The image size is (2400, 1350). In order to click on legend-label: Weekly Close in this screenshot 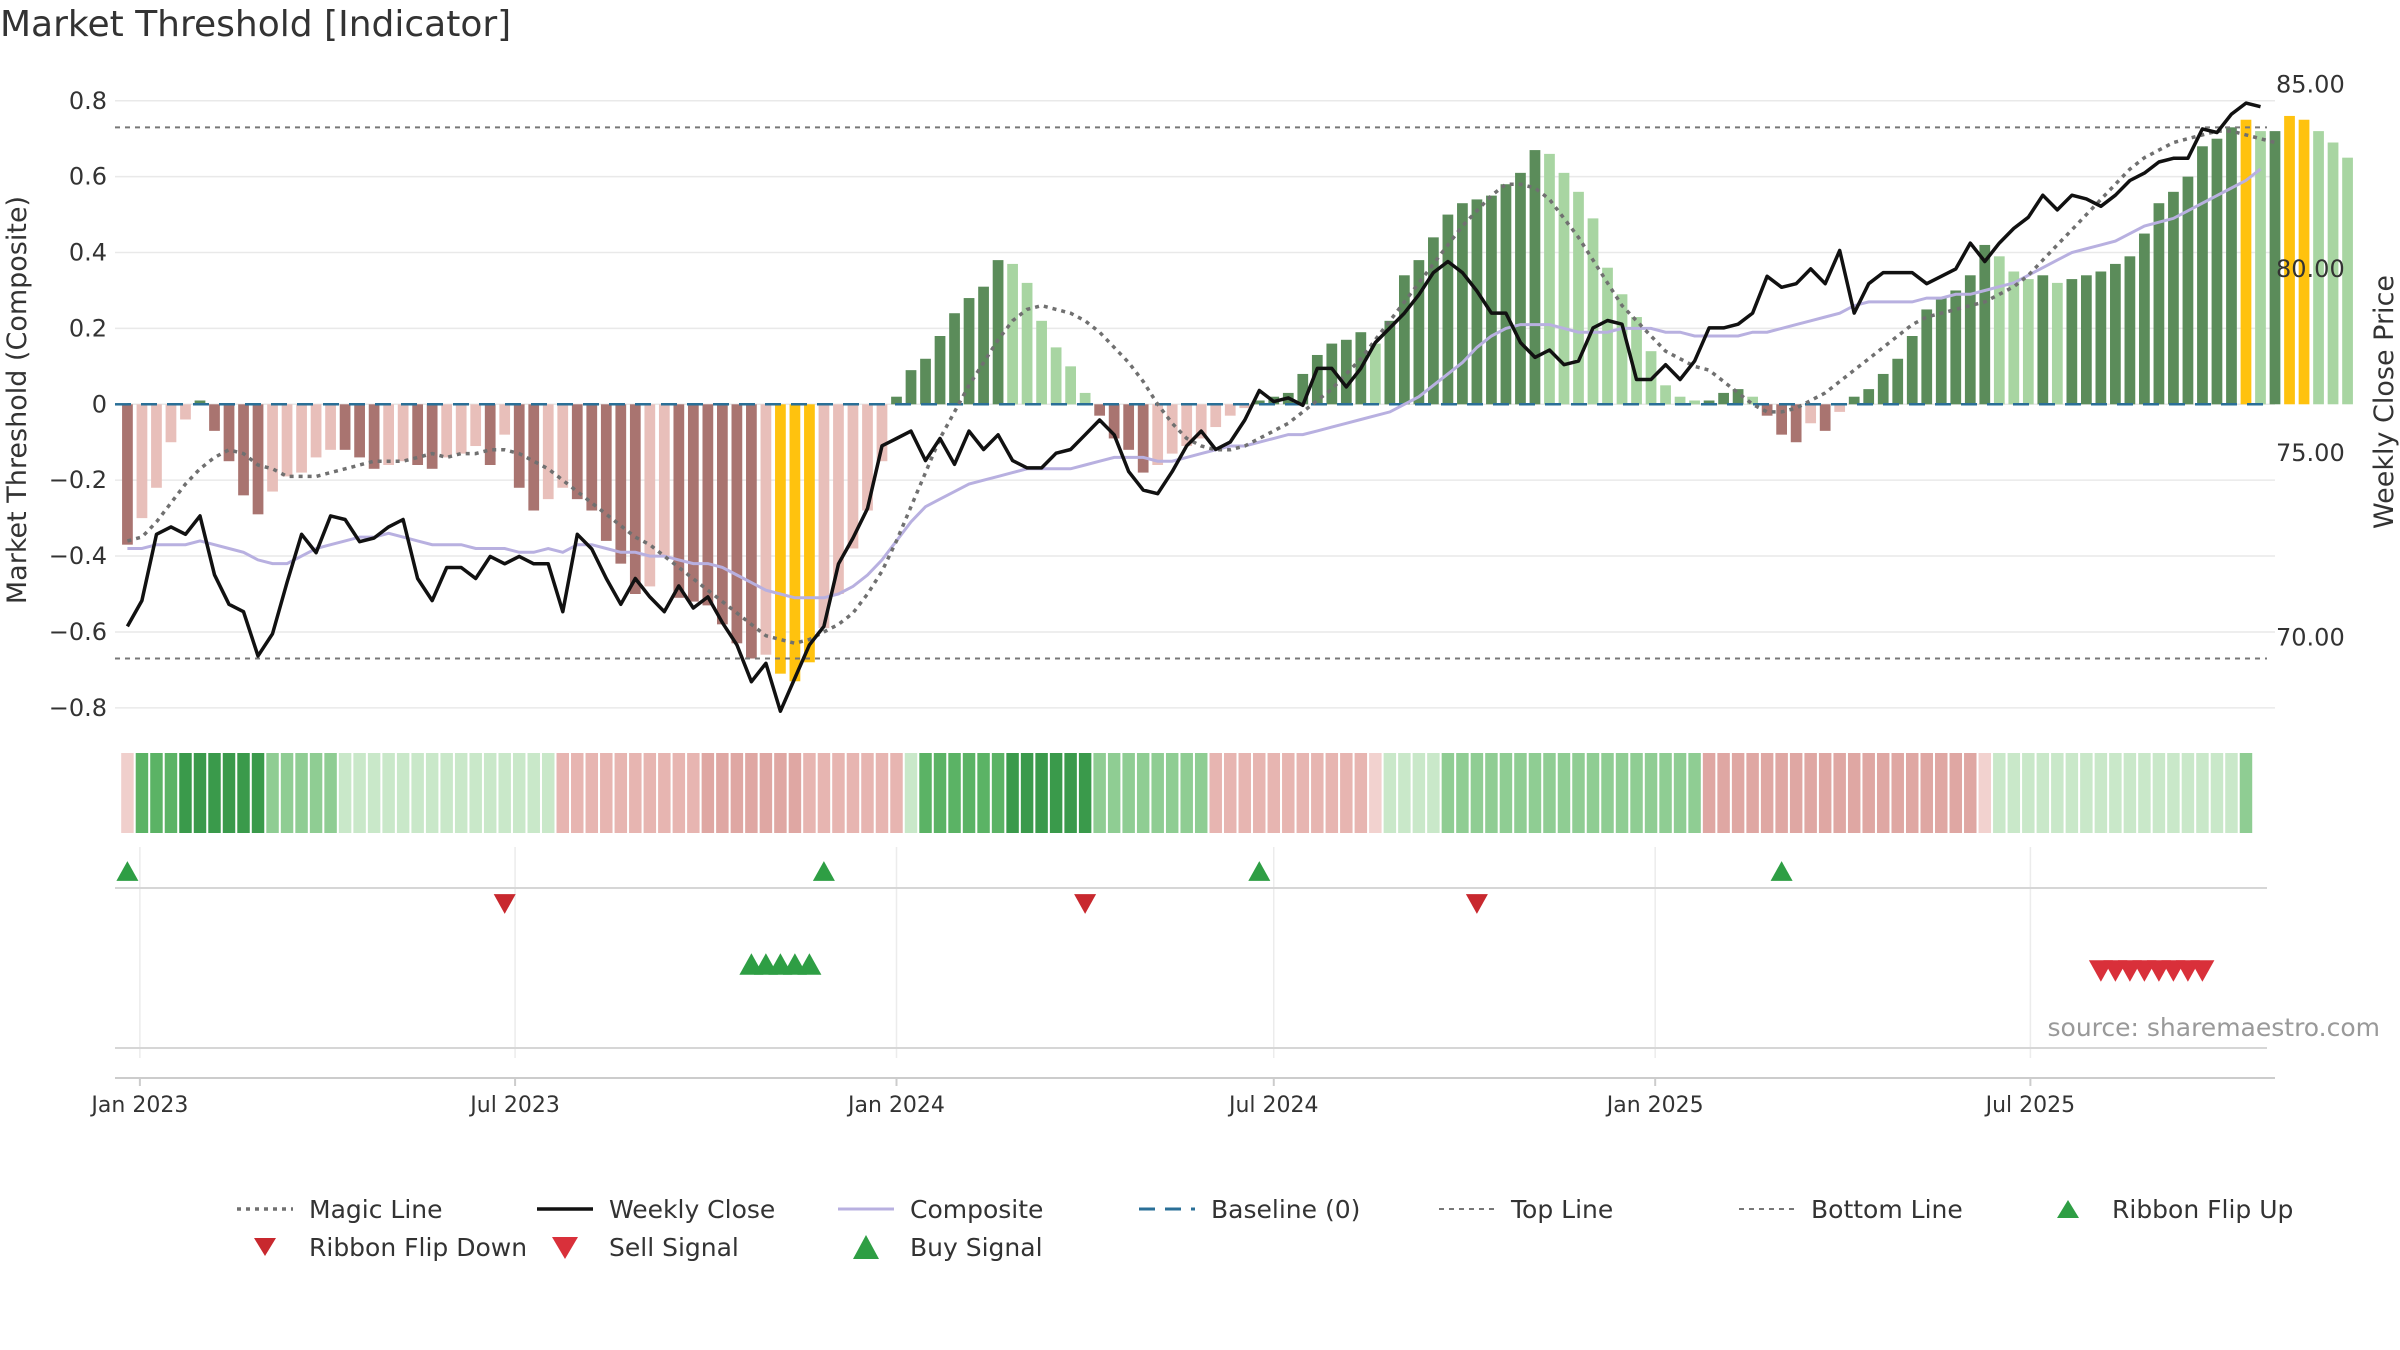, I will do `click(692, 1209)`.